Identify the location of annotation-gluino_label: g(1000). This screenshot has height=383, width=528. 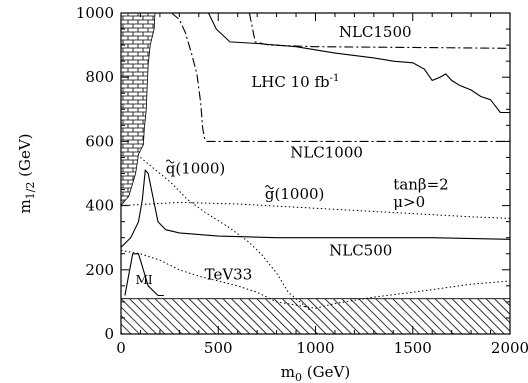
(294, 194).